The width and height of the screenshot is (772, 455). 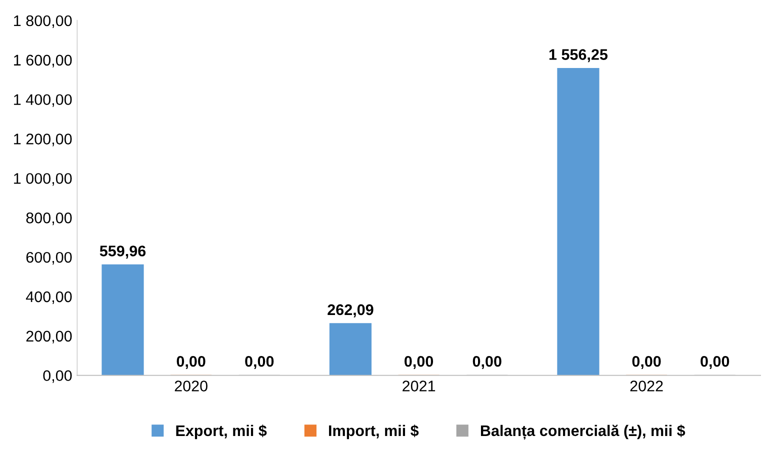 What do you see at coordinates (221, 432) in the screenshot?
I see `legend-label: Export, mii $` at bounding box center [221, 432].